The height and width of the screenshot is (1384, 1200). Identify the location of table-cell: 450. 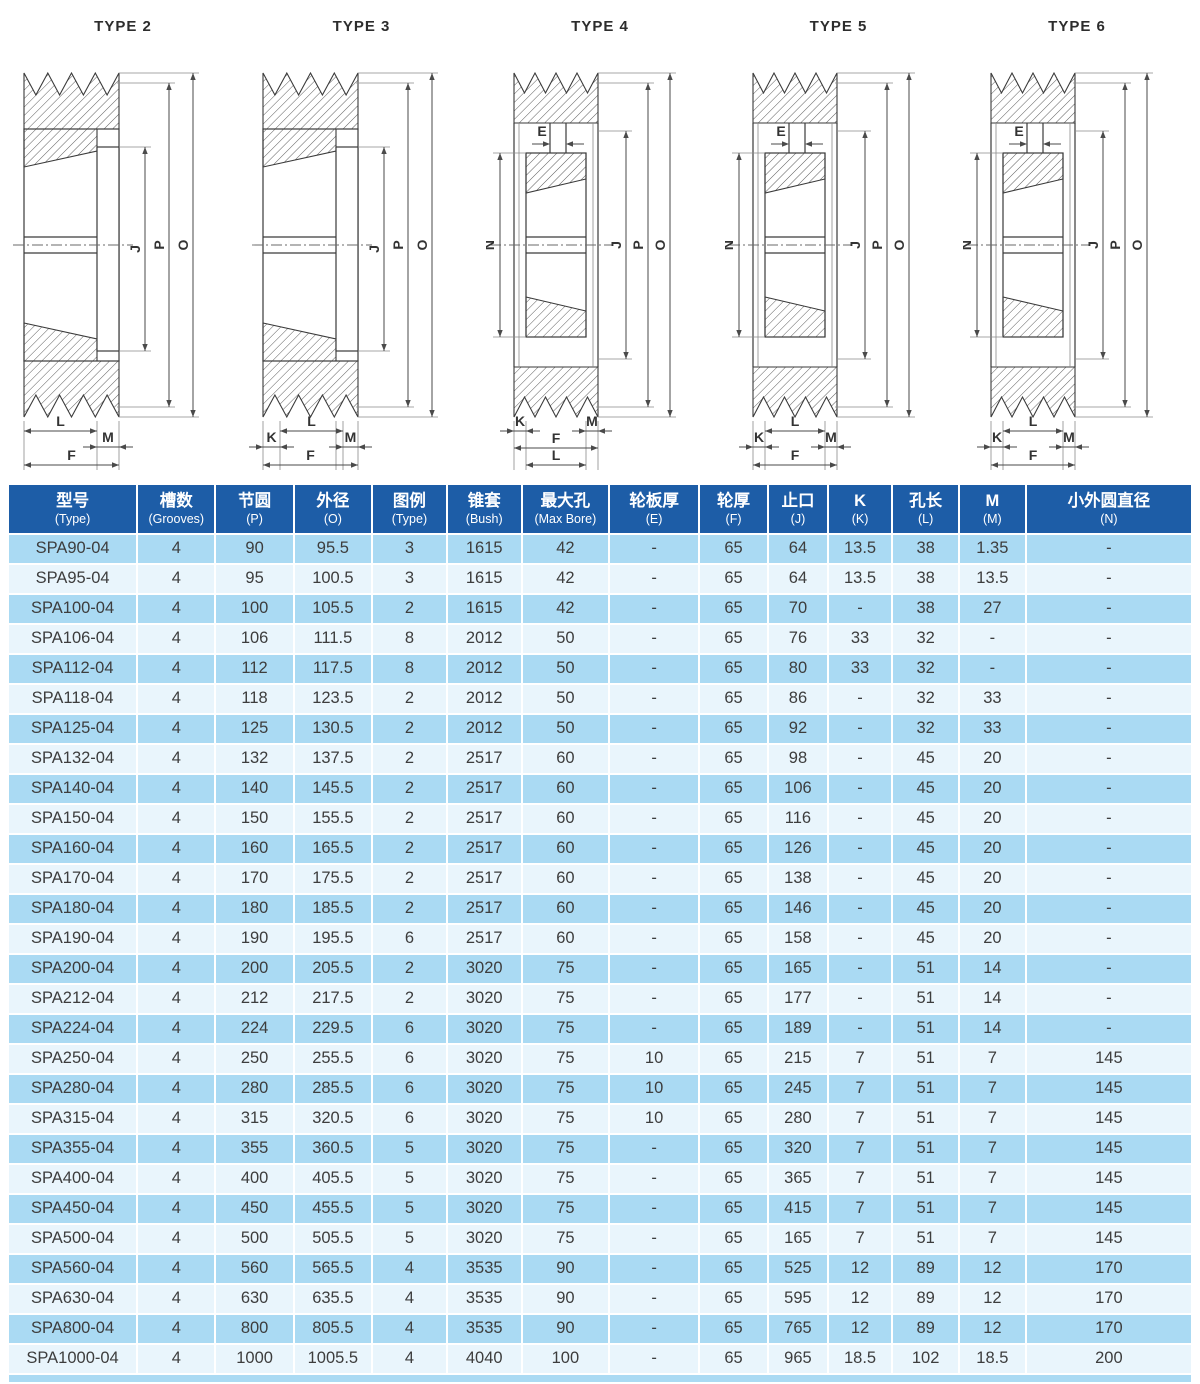
(254, 1208).